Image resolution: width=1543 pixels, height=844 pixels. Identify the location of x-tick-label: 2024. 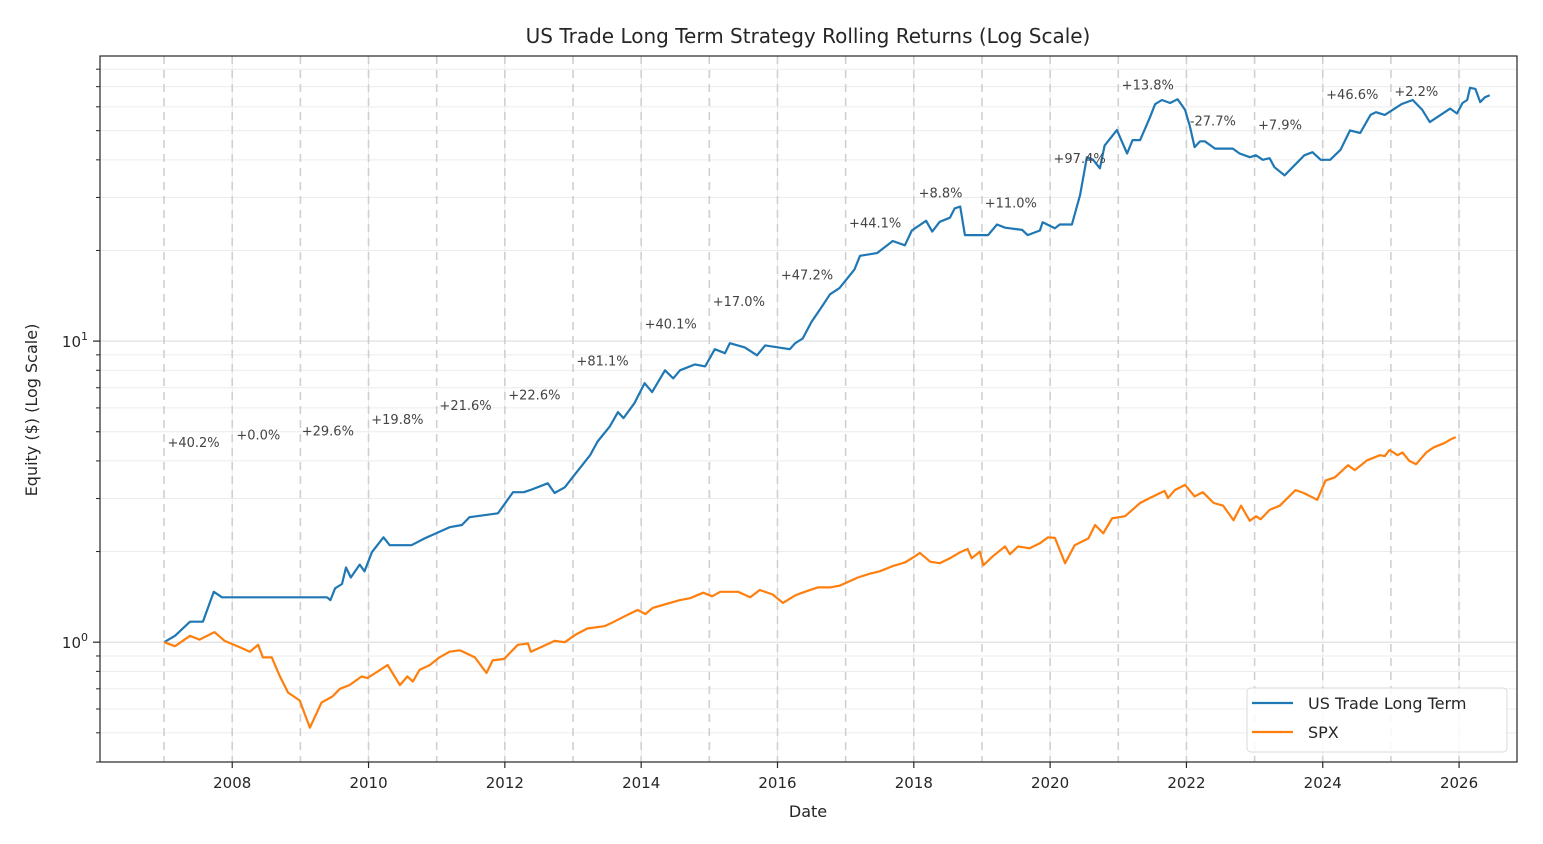
(1323, 783).